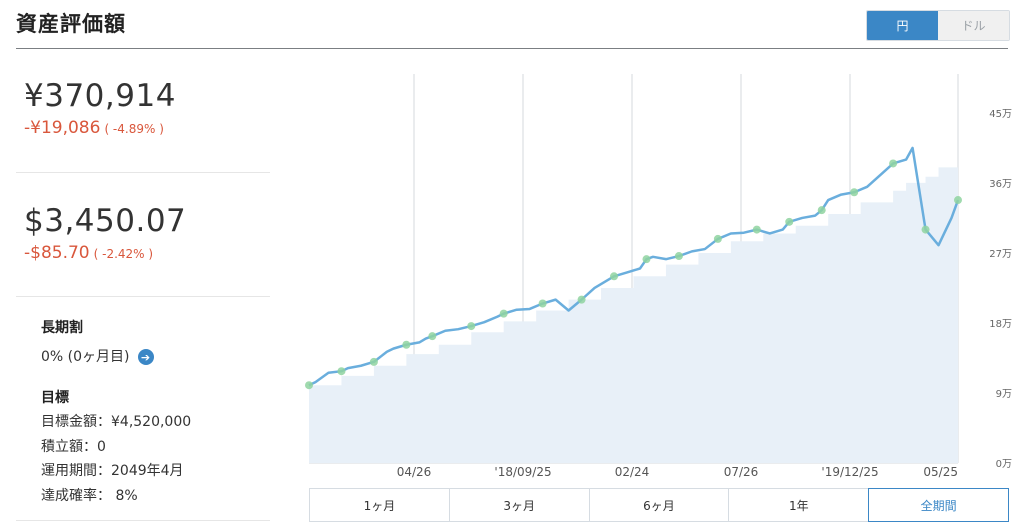 The height and width of the screenshot is (531, 1024). I want to click on goal-period: 運用期間：2049年4月, so click(112, 471).